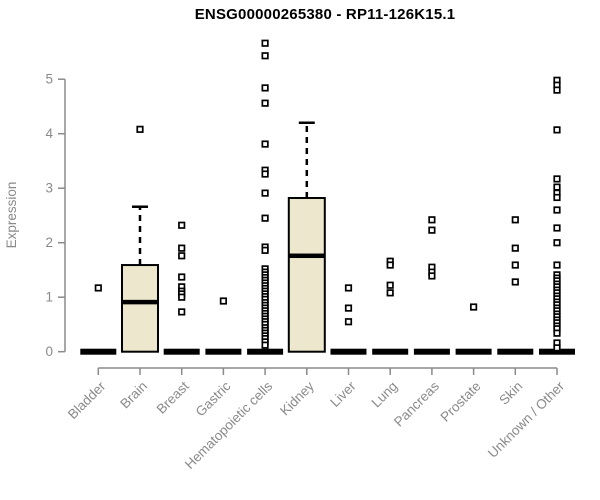 The width and height of the screenshot is (600, 500). What do you see at coordinates (461, 402) in the screenshot?
I see `x-category-label: Prostate` at bounding box center [461, 402].